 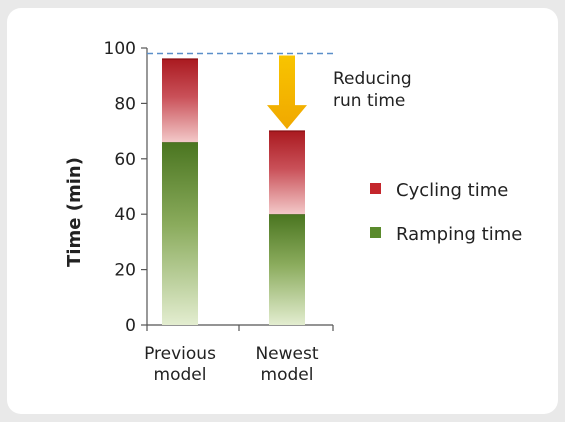 What do you see at coordinates (286, 354) in the screenshot?
I see `x-category-line: Newest` at bounding box center [286, 354].